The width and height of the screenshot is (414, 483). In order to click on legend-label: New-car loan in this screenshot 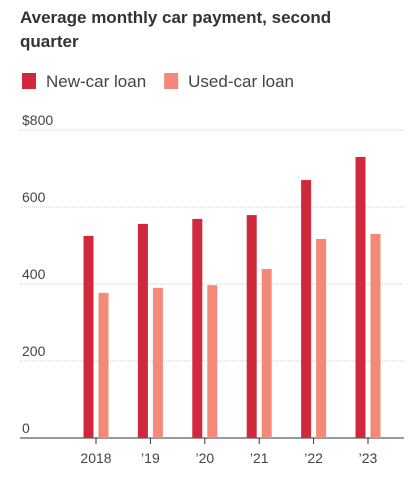, I will do `click(96, 81)`.